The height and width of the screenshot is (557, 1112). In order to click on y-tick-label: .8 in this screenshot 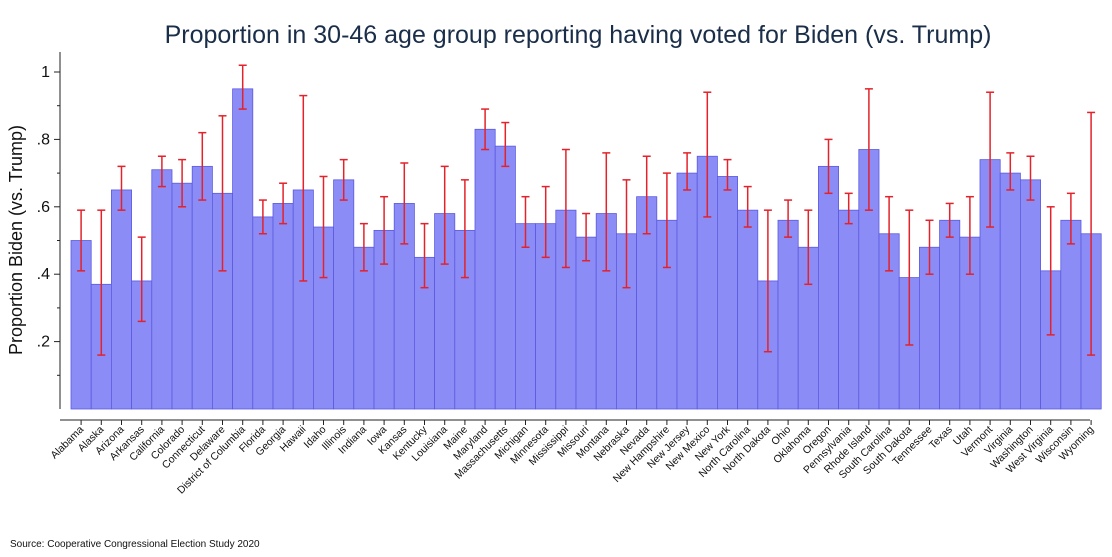, I will do `click(43, 139)`.